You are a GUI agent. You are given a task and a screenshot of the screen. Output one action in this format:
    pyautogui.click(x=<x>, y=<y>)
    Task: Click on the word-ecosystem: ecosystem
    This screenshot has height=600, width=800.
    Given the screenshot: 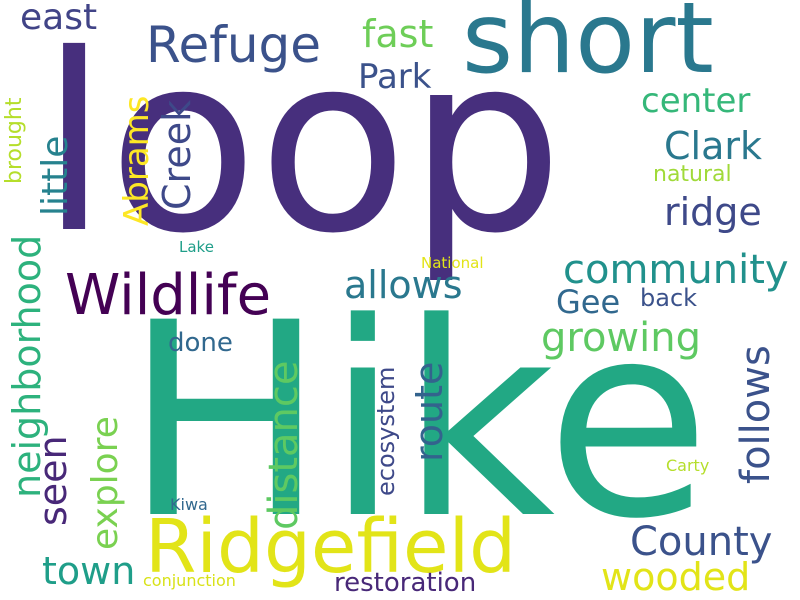 What is the action you would take?
    pyautogui.click(x=386, y=431)
    